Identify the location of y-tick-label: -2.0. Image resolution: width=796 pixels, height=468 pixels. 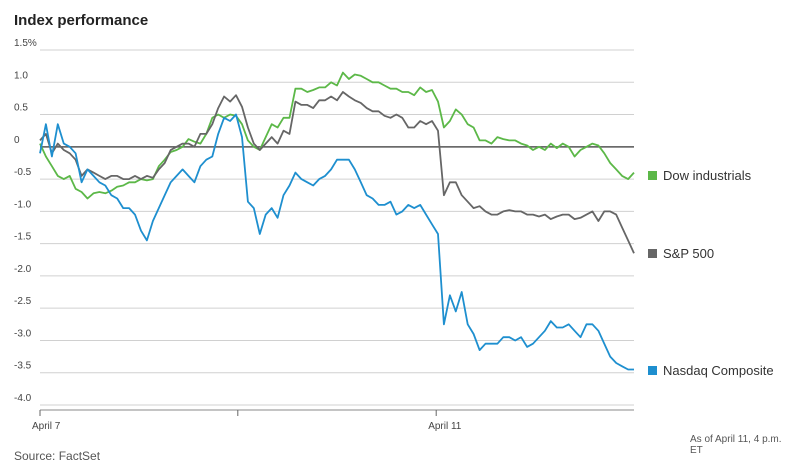
(23, 269).